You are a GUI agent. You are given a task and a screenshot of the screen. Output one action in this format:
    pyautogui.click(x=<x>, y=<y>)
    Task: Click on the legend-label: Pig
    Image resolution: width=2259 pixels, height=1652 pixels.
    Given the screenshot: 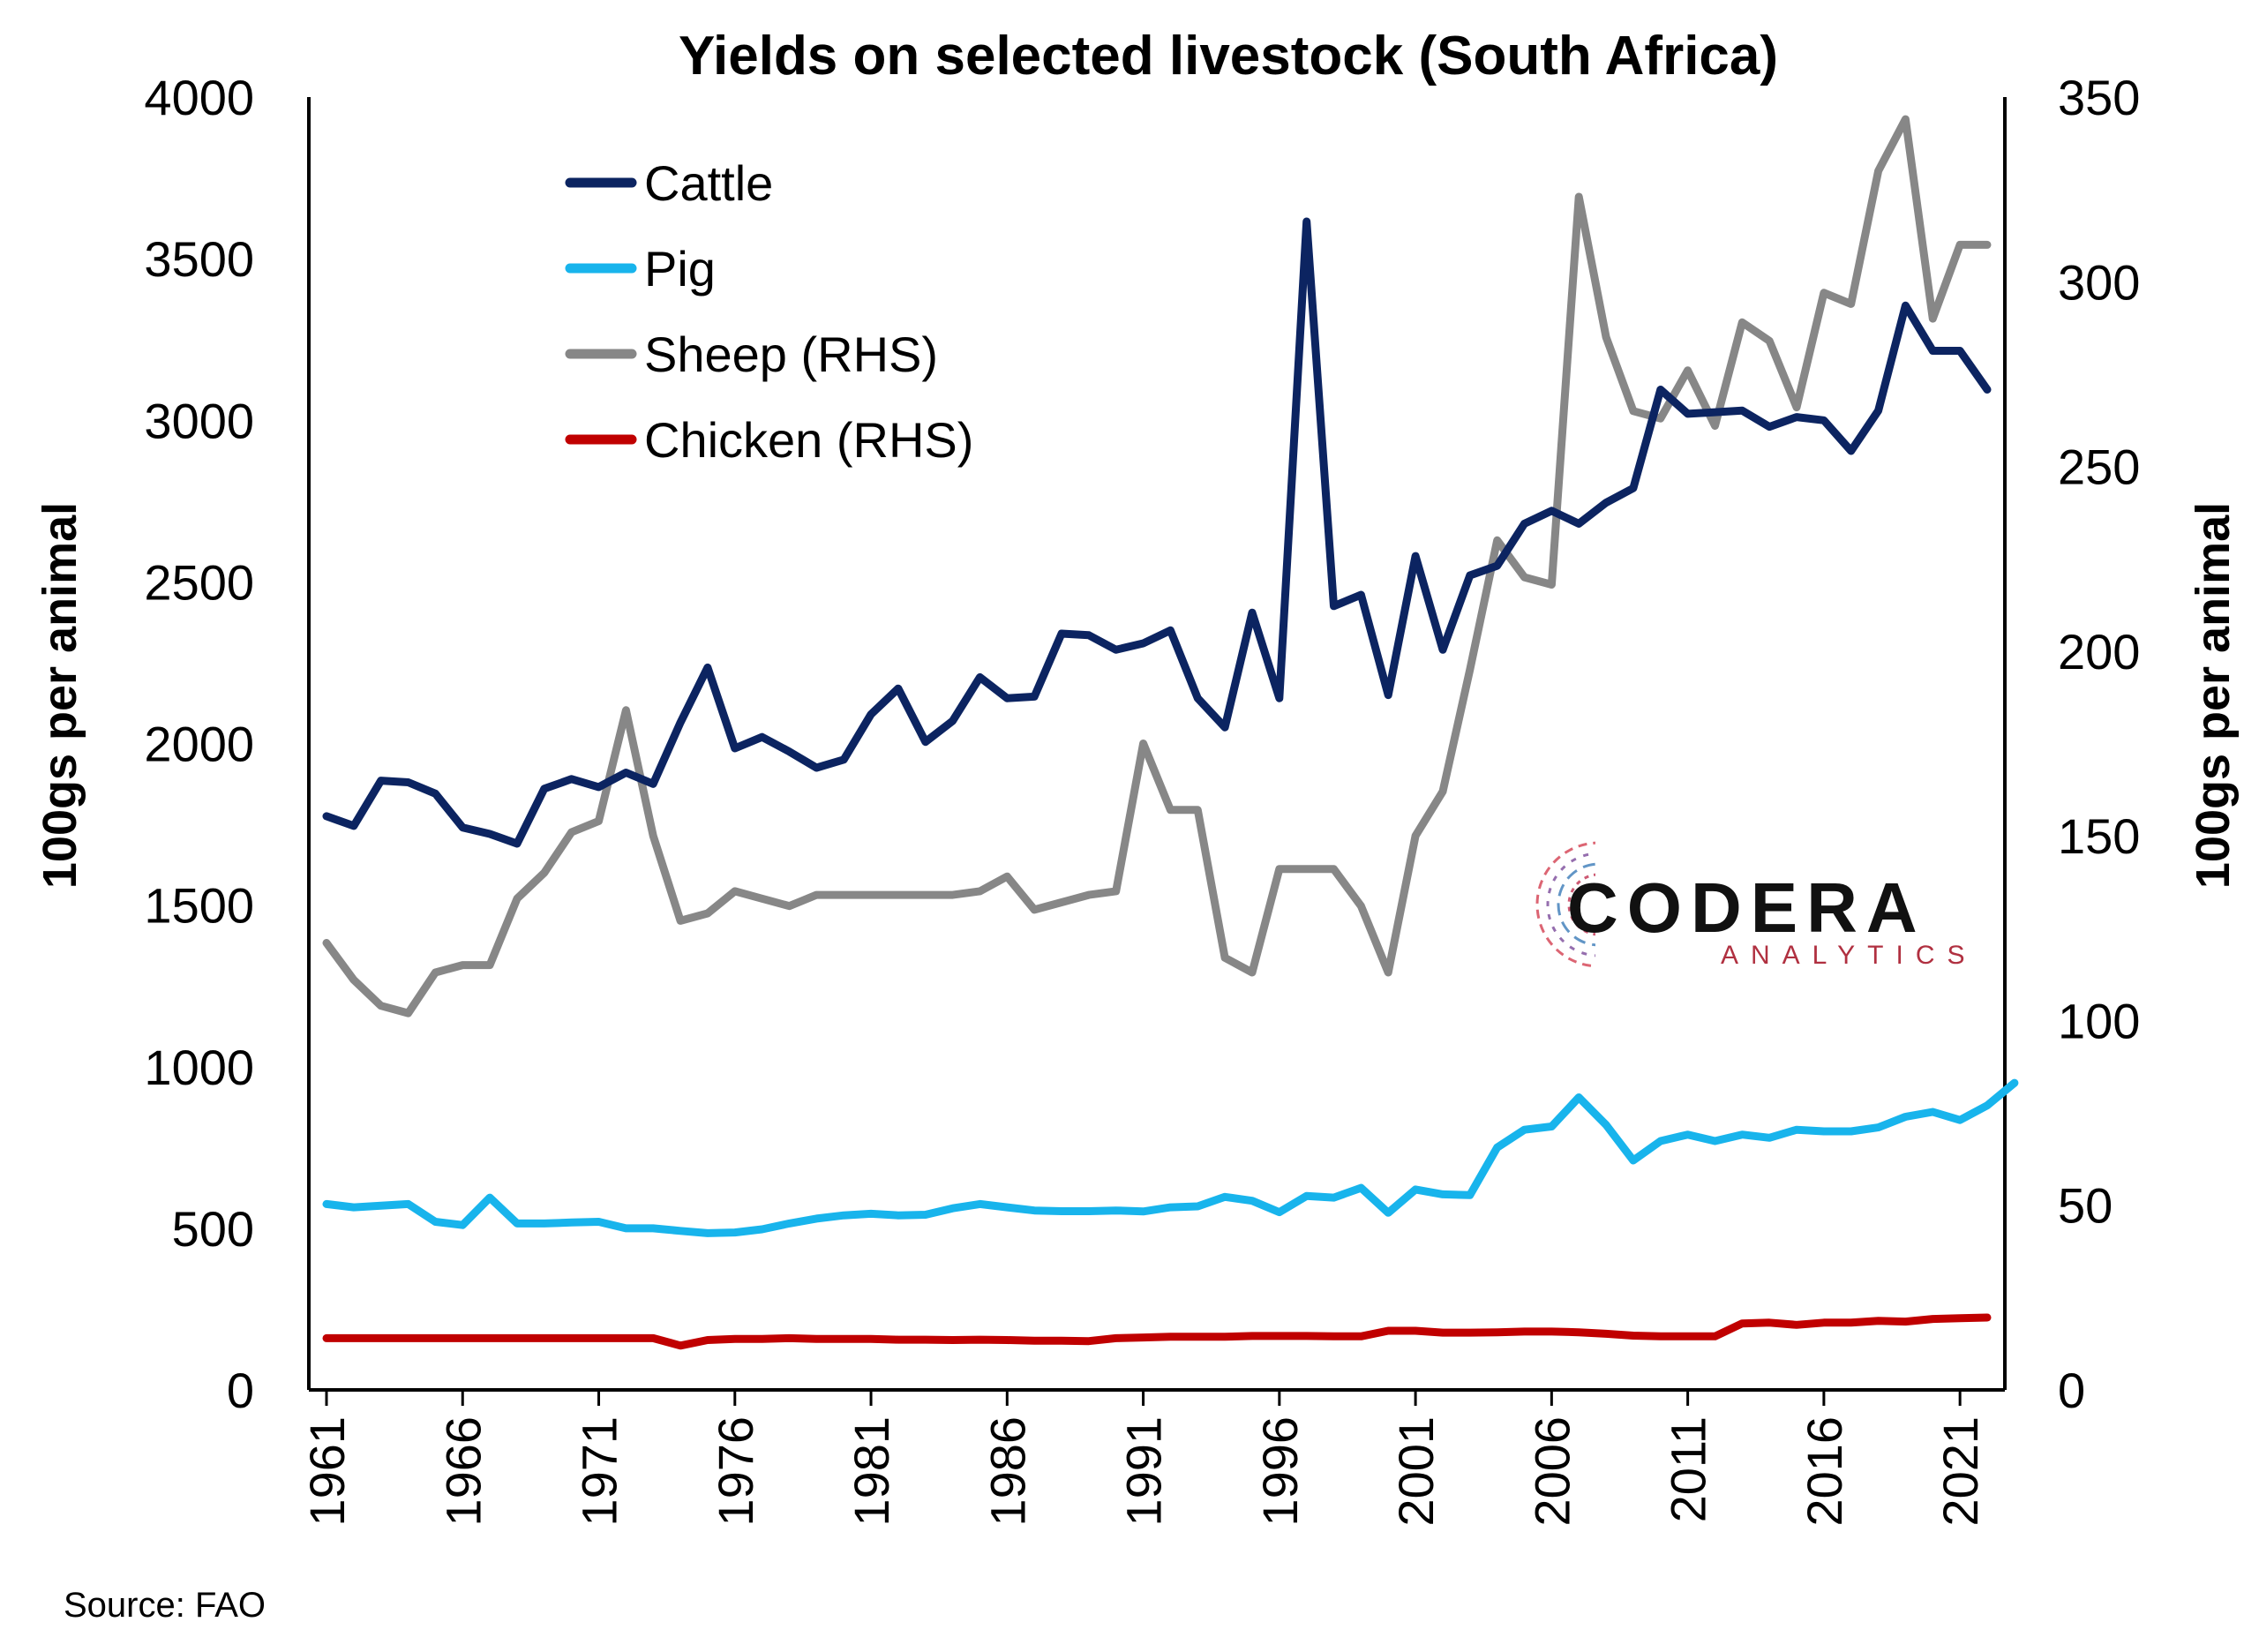 What is the action you would take?
    pyautogui.click(x=680, y=269)
    